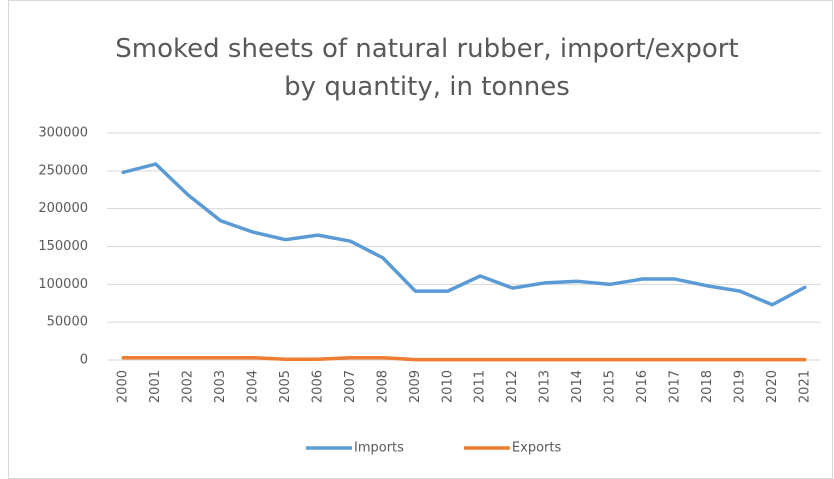 The height and width of the screenshot is (479, 834). Describe the element at coordinates (464, 358) in the screenshot. I see `data-line` at that location.